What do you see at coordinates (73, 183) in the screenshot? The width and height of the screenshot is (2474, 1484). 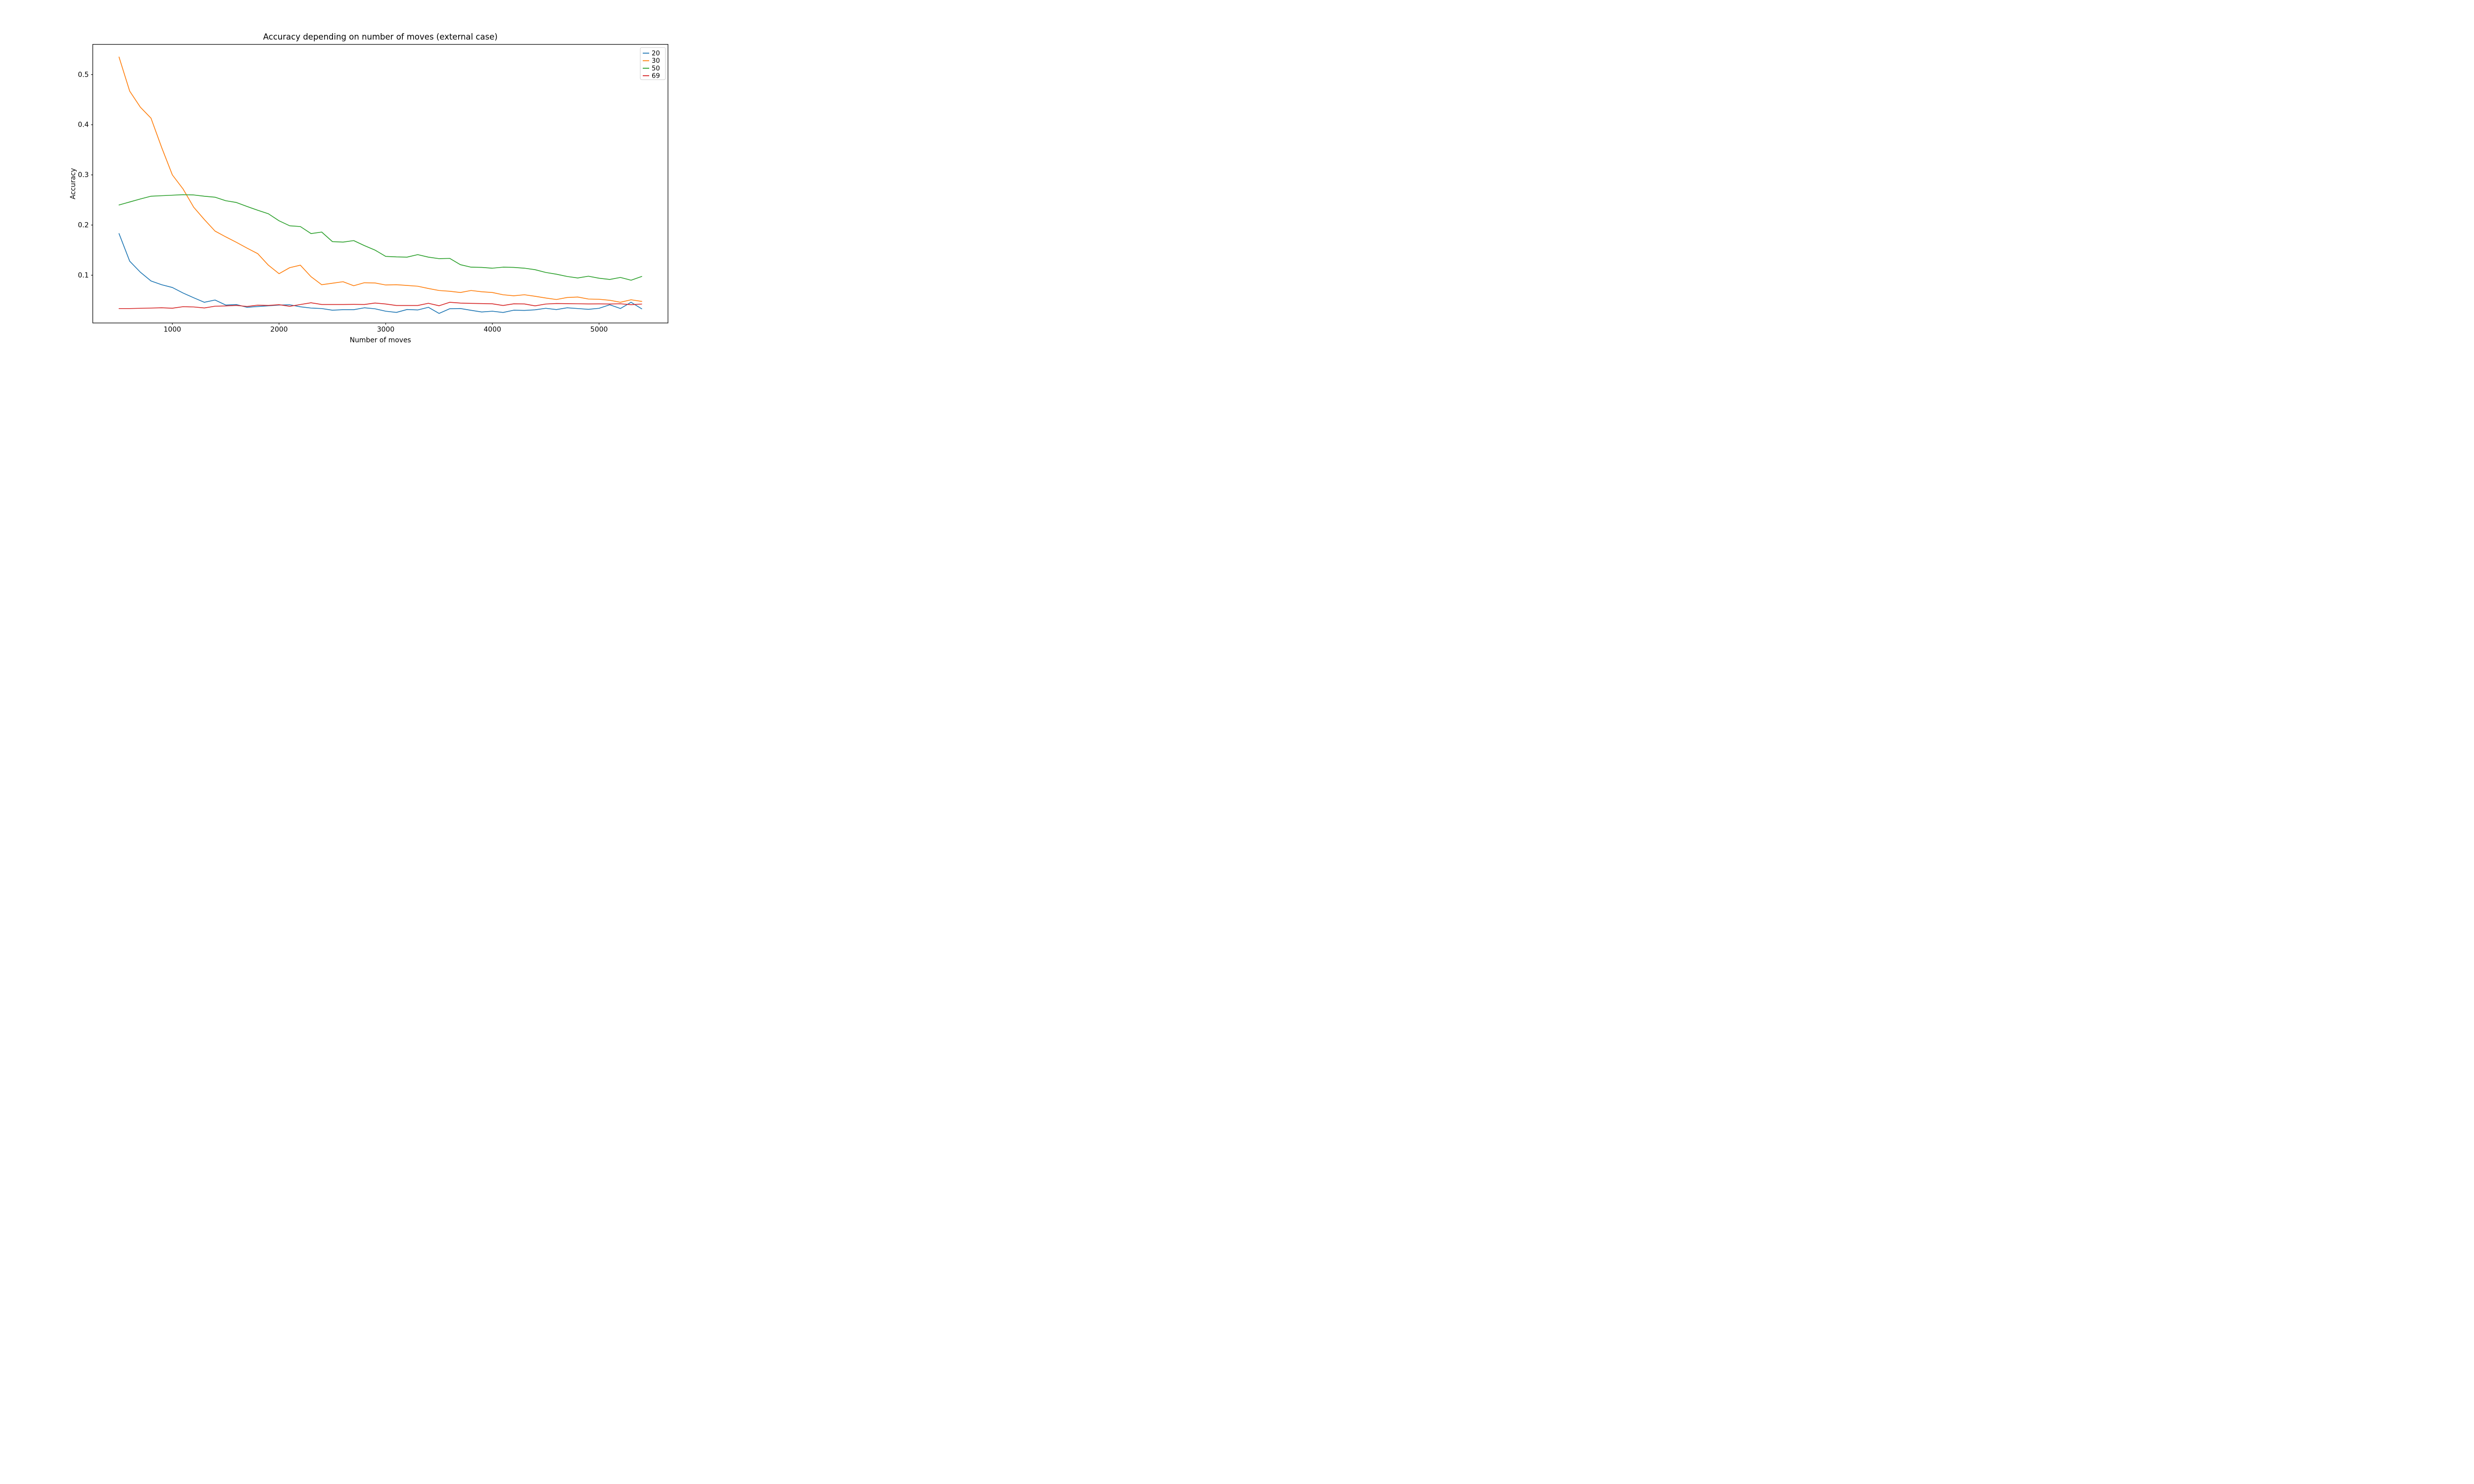 I see `y-axis-label: Accuracy` at bounding box center [73, 183].